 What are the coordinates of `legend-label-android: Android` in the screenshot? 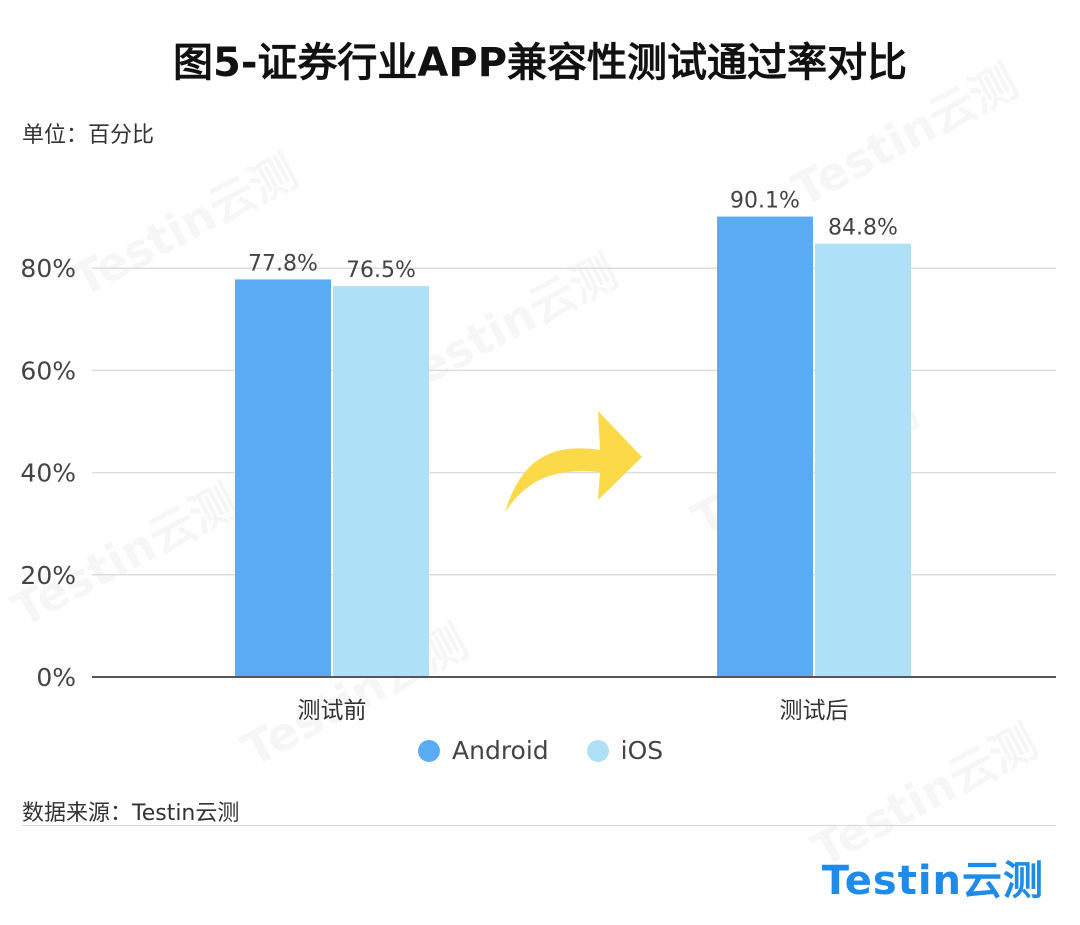 It's located at (500, 750).